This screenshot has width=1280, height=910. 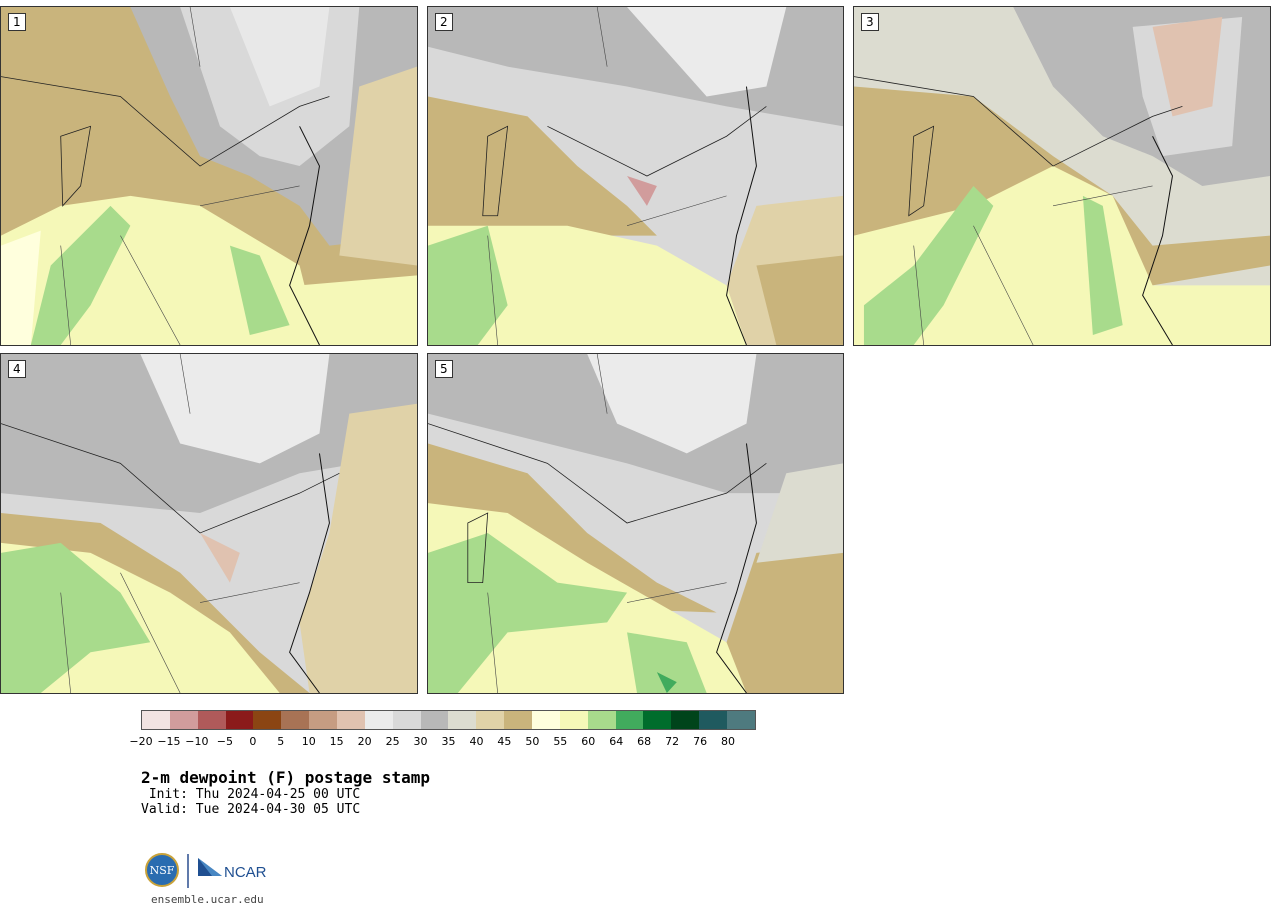 I want to click on colorbar-tick-label: 35, so click(x=448, y=741).